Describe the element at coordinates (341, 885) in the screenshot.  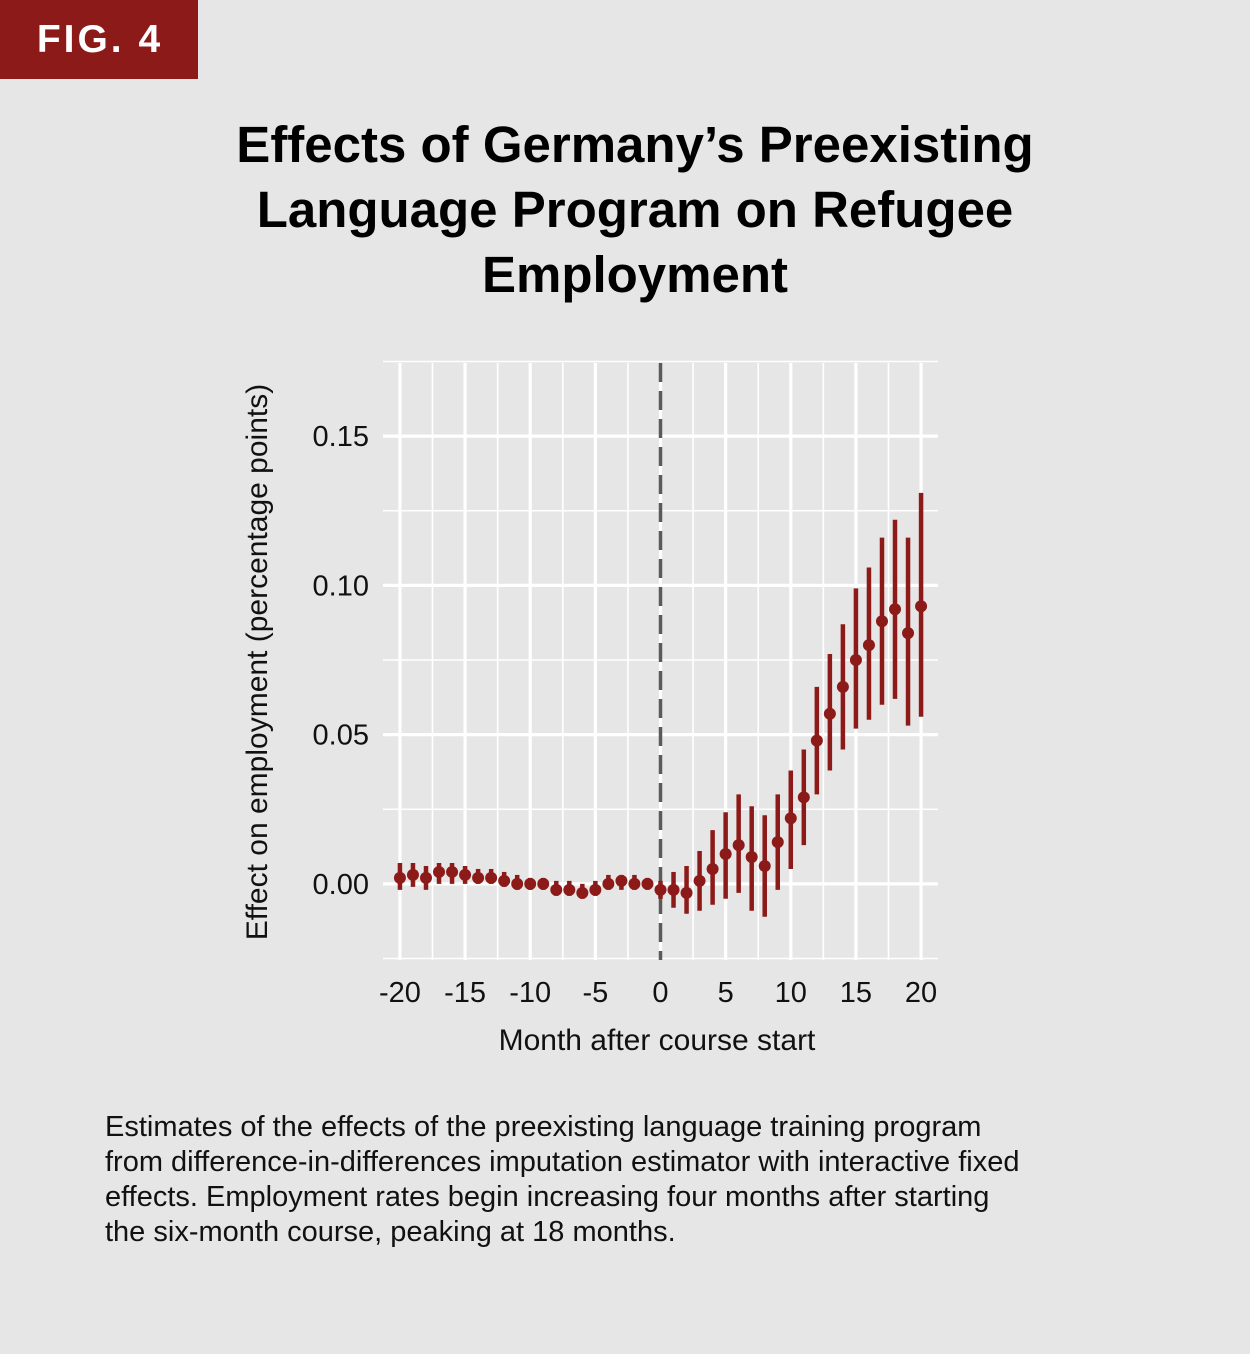
I see `y-tick-label: 0.00` at that location.